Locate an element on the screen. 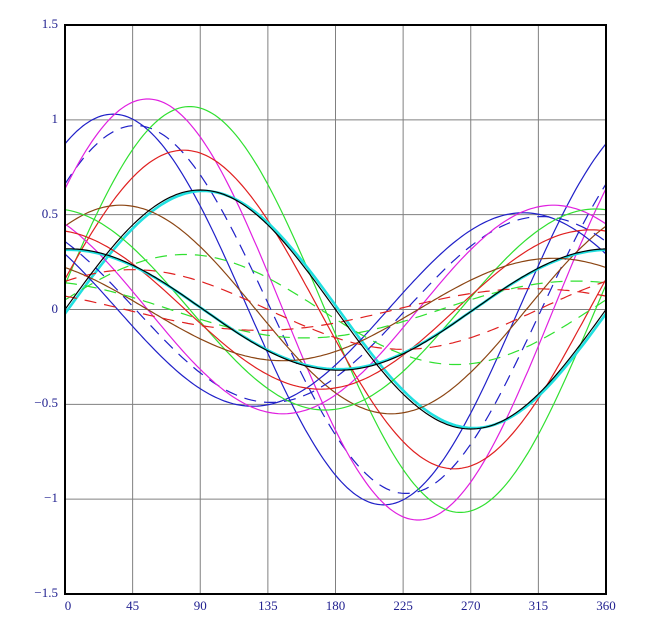 Image resolution: width=667 pixels, height=640 pixels. series-red-dashed-a is located at coordinates (335, 309).